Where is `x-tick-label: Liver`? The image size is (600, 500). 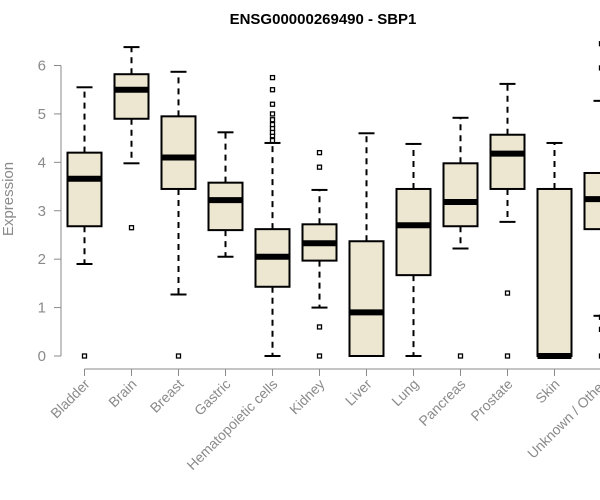
x-tick-label: Liver is located at coordinates (358, 392).